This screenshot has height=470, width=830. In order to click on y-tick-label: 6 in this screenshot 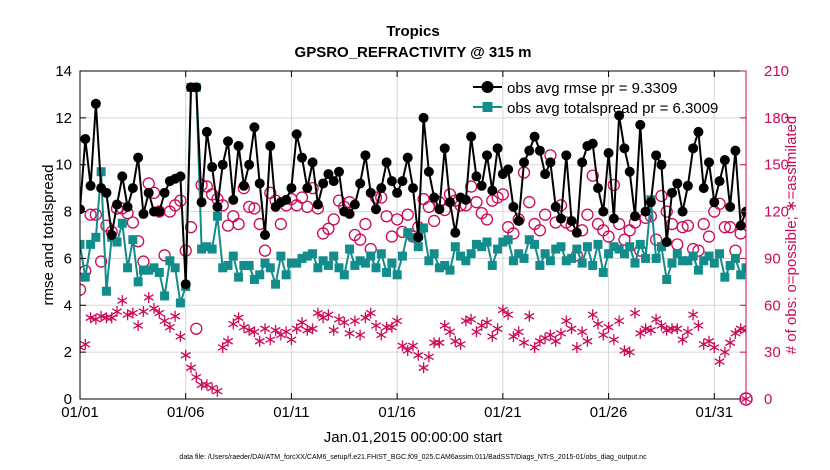, I will do `click(68, 258)`.